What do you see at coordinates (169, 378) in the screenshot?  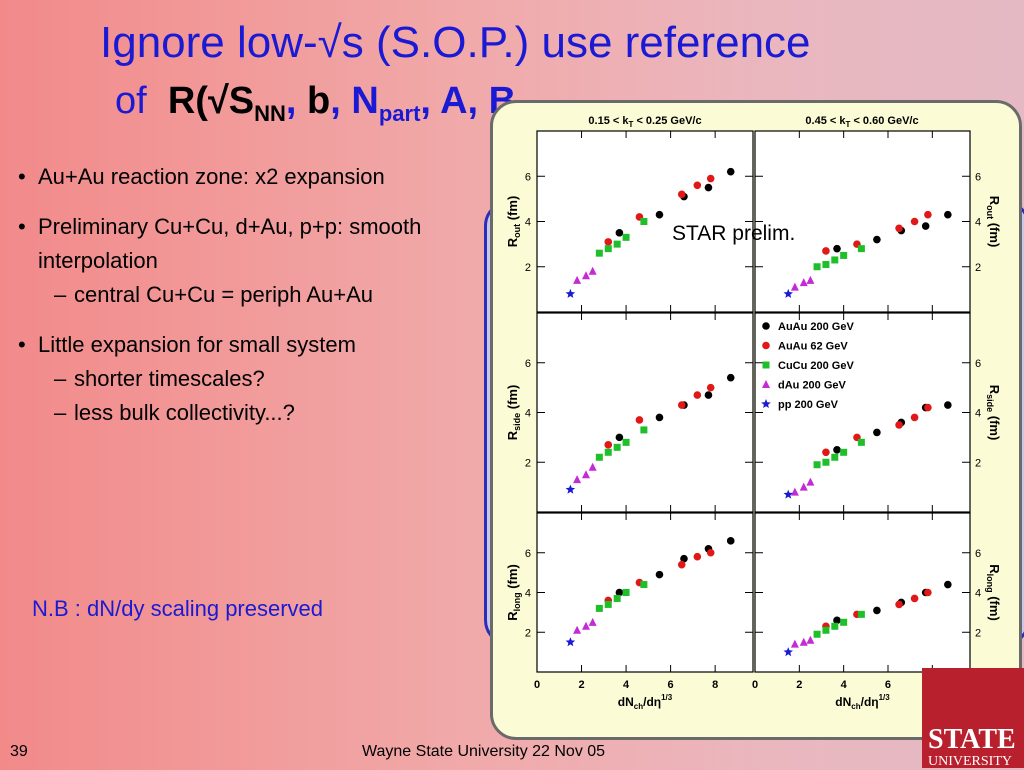 I see `sub-bullet-text: shorter timescales?` at bounding box center [169, 378].